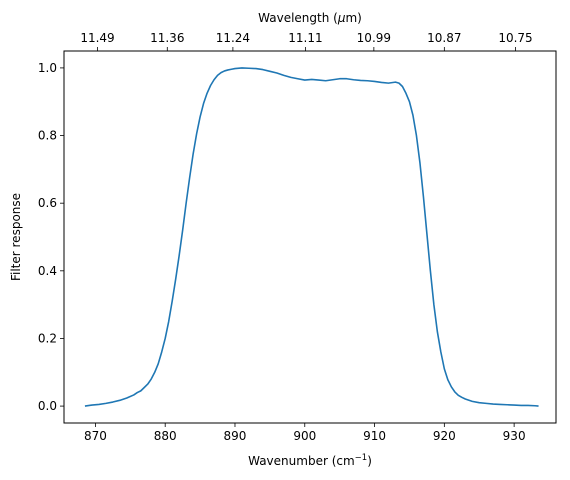 This screenshot has height=480, width=570. Describe the element at coordinates (97, 38) in the screenshot. I see `top-x-tick-label: 11.49` at that location.